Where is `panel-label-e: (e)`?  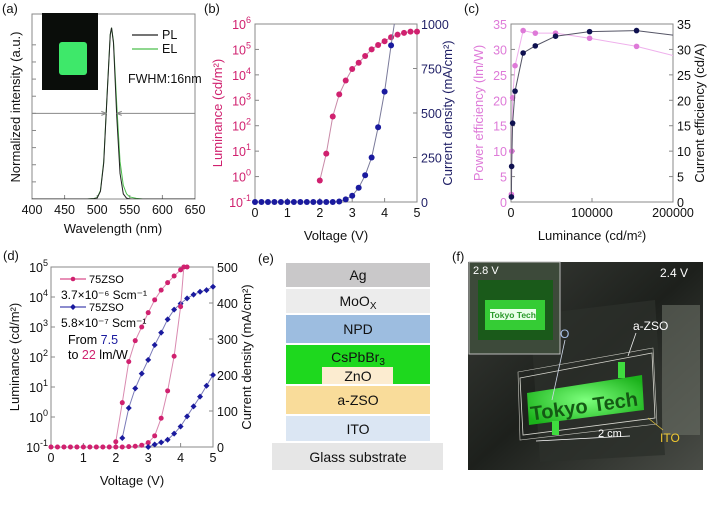 panel-label-e: (e) is located at coordinates (266, 258).